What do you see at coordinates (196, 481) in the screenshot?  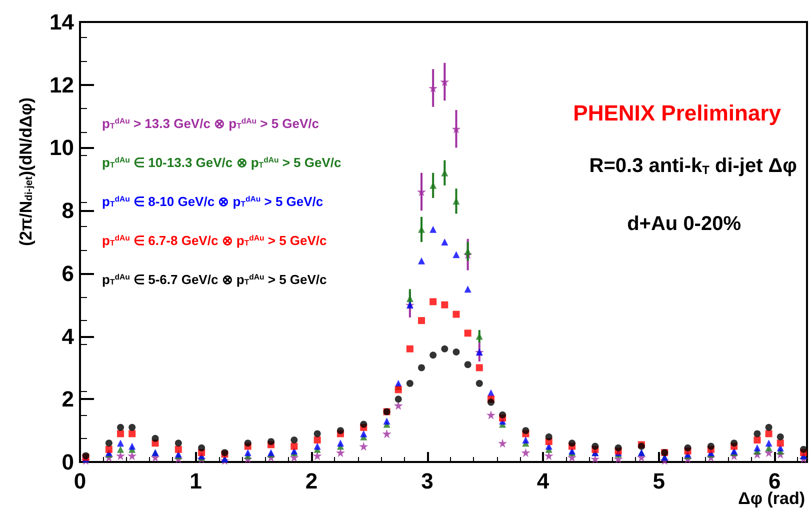 I see `x-tick-label: 1` at bounding box center [196, 481].